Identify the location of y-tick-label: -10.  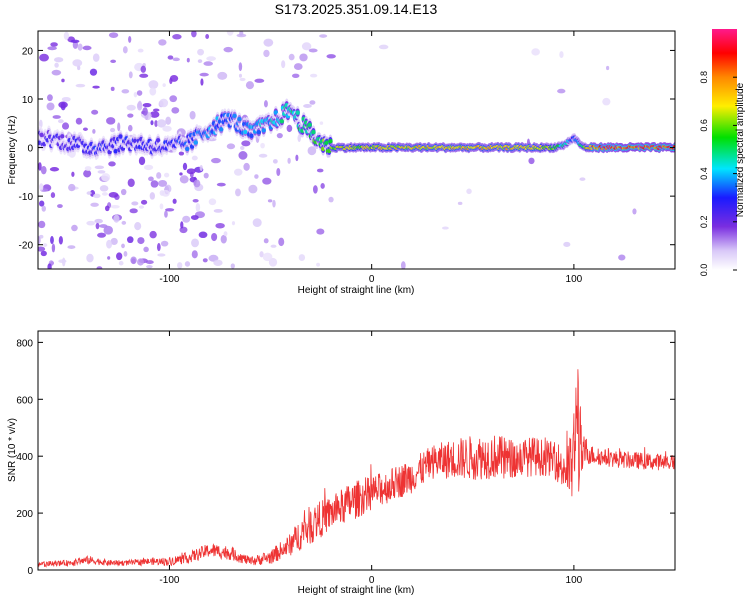
(26, 197).